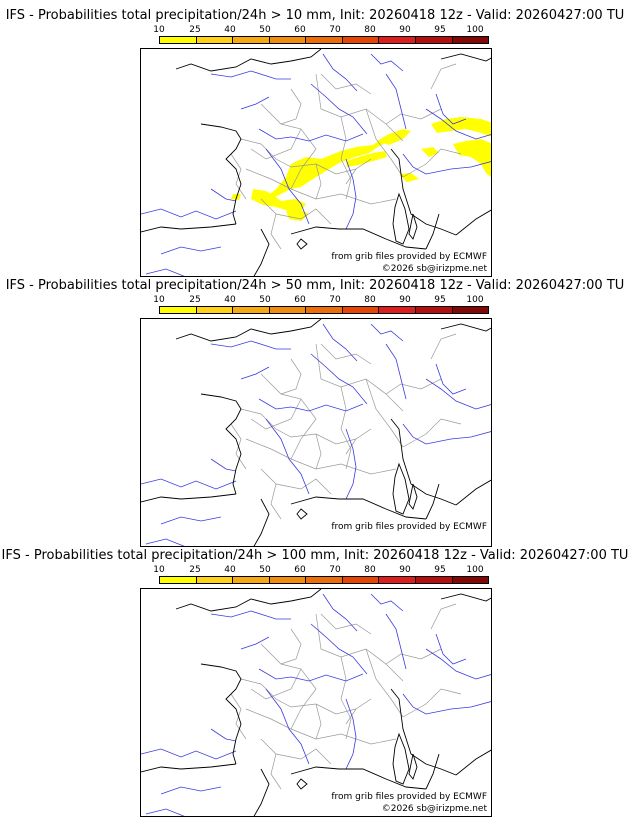  I want to click on precip-probability-area, so click(361, 169).